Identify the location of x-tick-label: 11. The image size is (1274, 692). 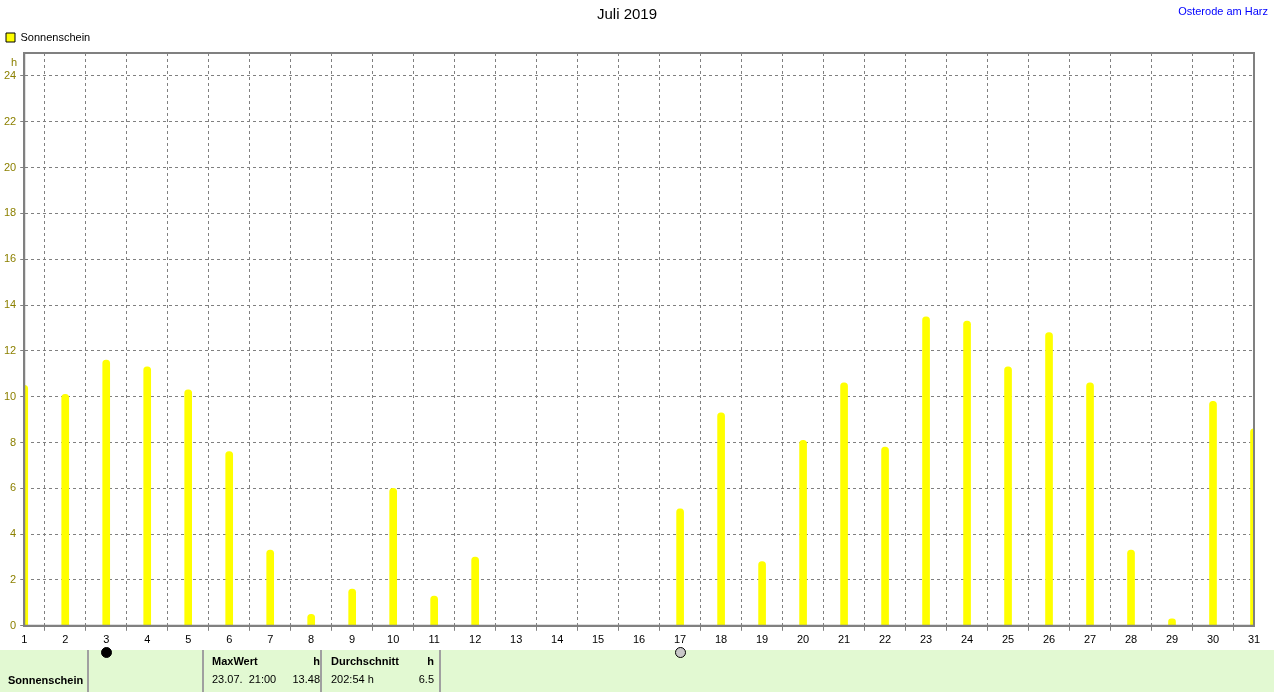
(434, 639).